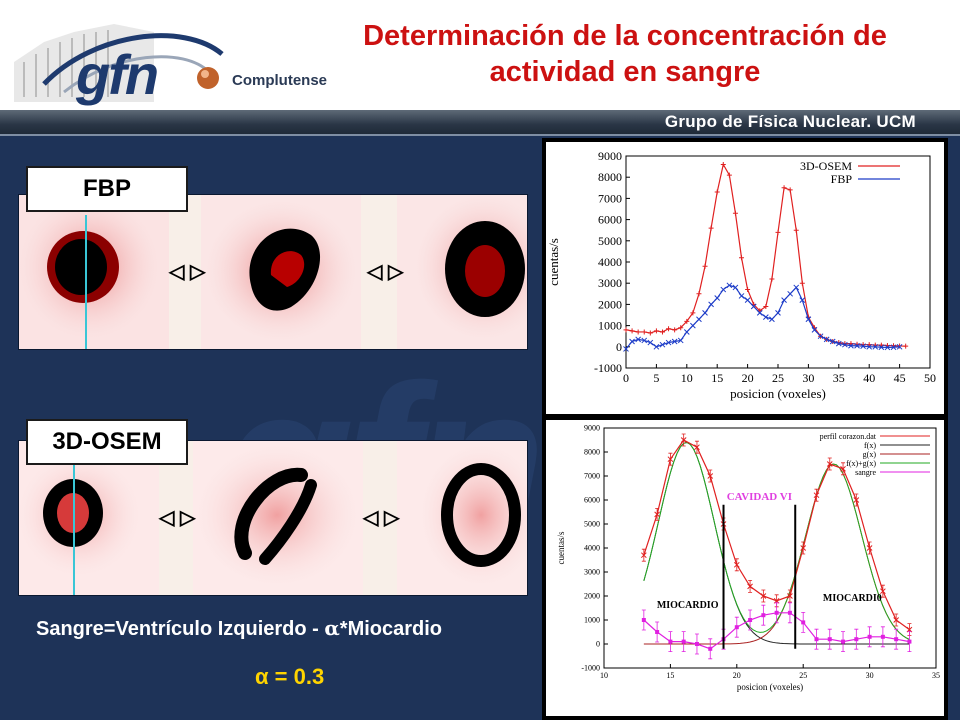  I want to click on plot-frame, so click(770, 548).